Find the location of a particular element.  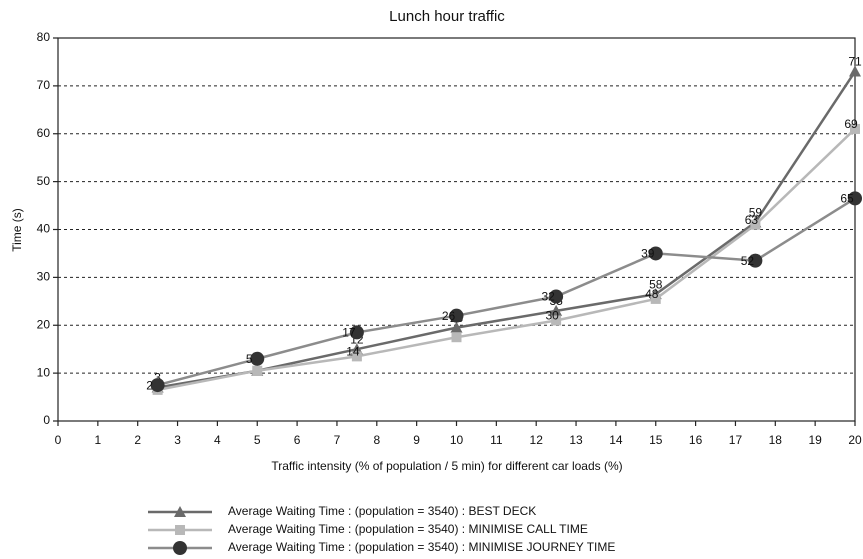

point-label: 63 is located at coordinates (752, 220).